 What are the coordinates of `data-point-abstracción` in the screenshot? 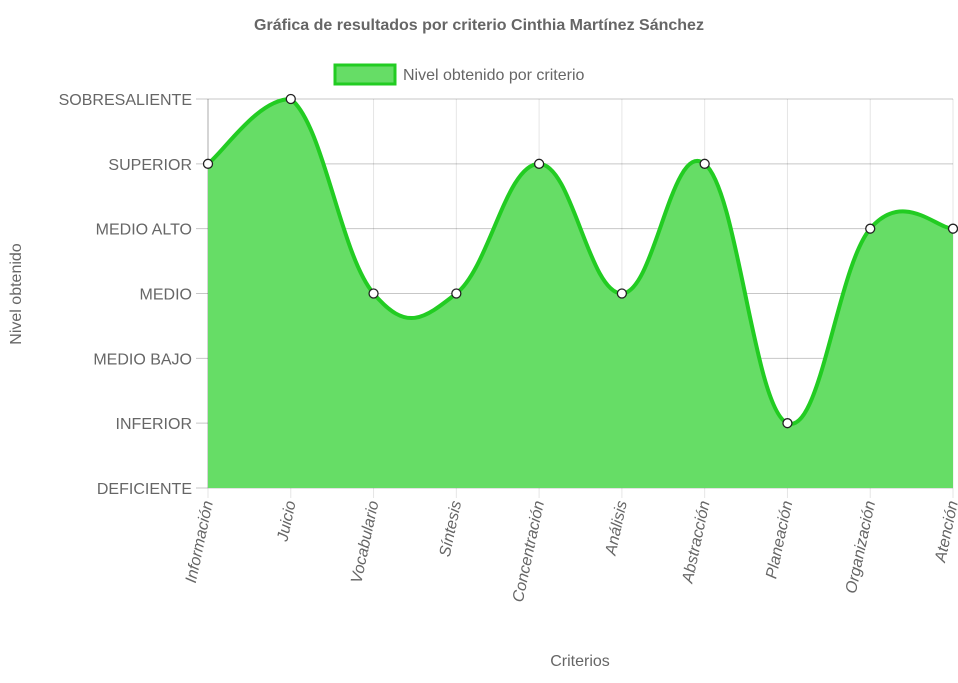 It's located at (704, 163).